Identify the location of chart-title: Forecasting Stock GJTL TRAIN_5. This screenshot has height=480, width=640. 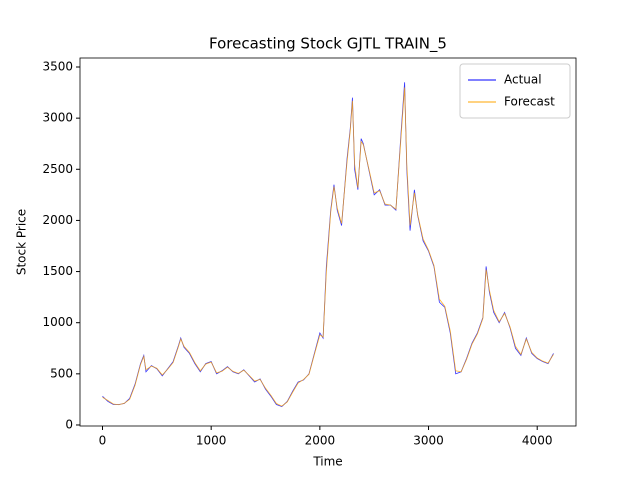
(328, 44).